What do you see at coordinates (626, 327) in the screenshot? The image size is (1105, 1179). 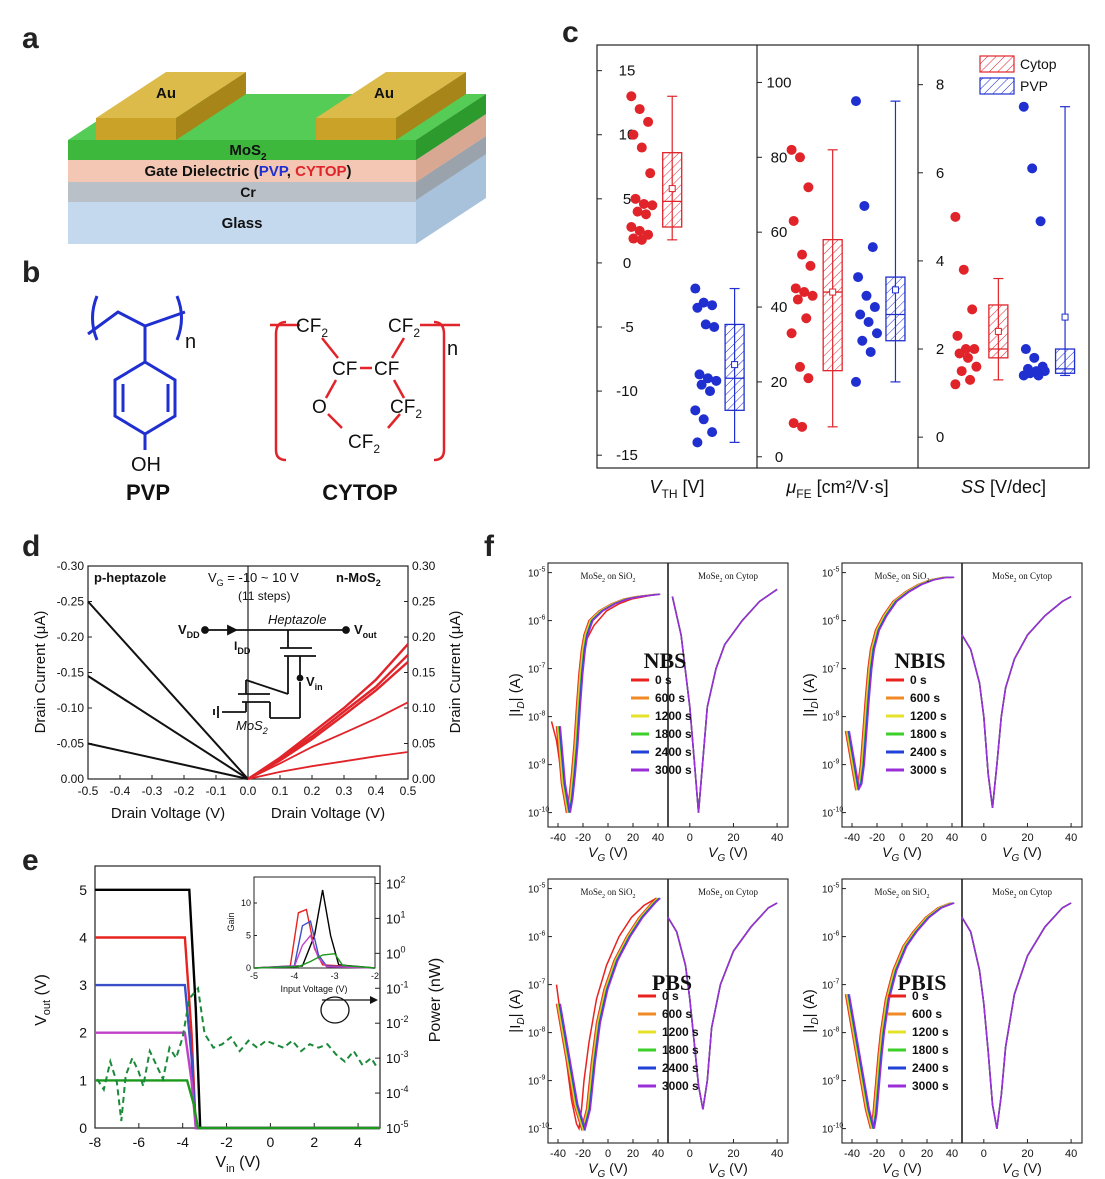 I see `c-ytick-label: -5` at bounding box center [626, 327].